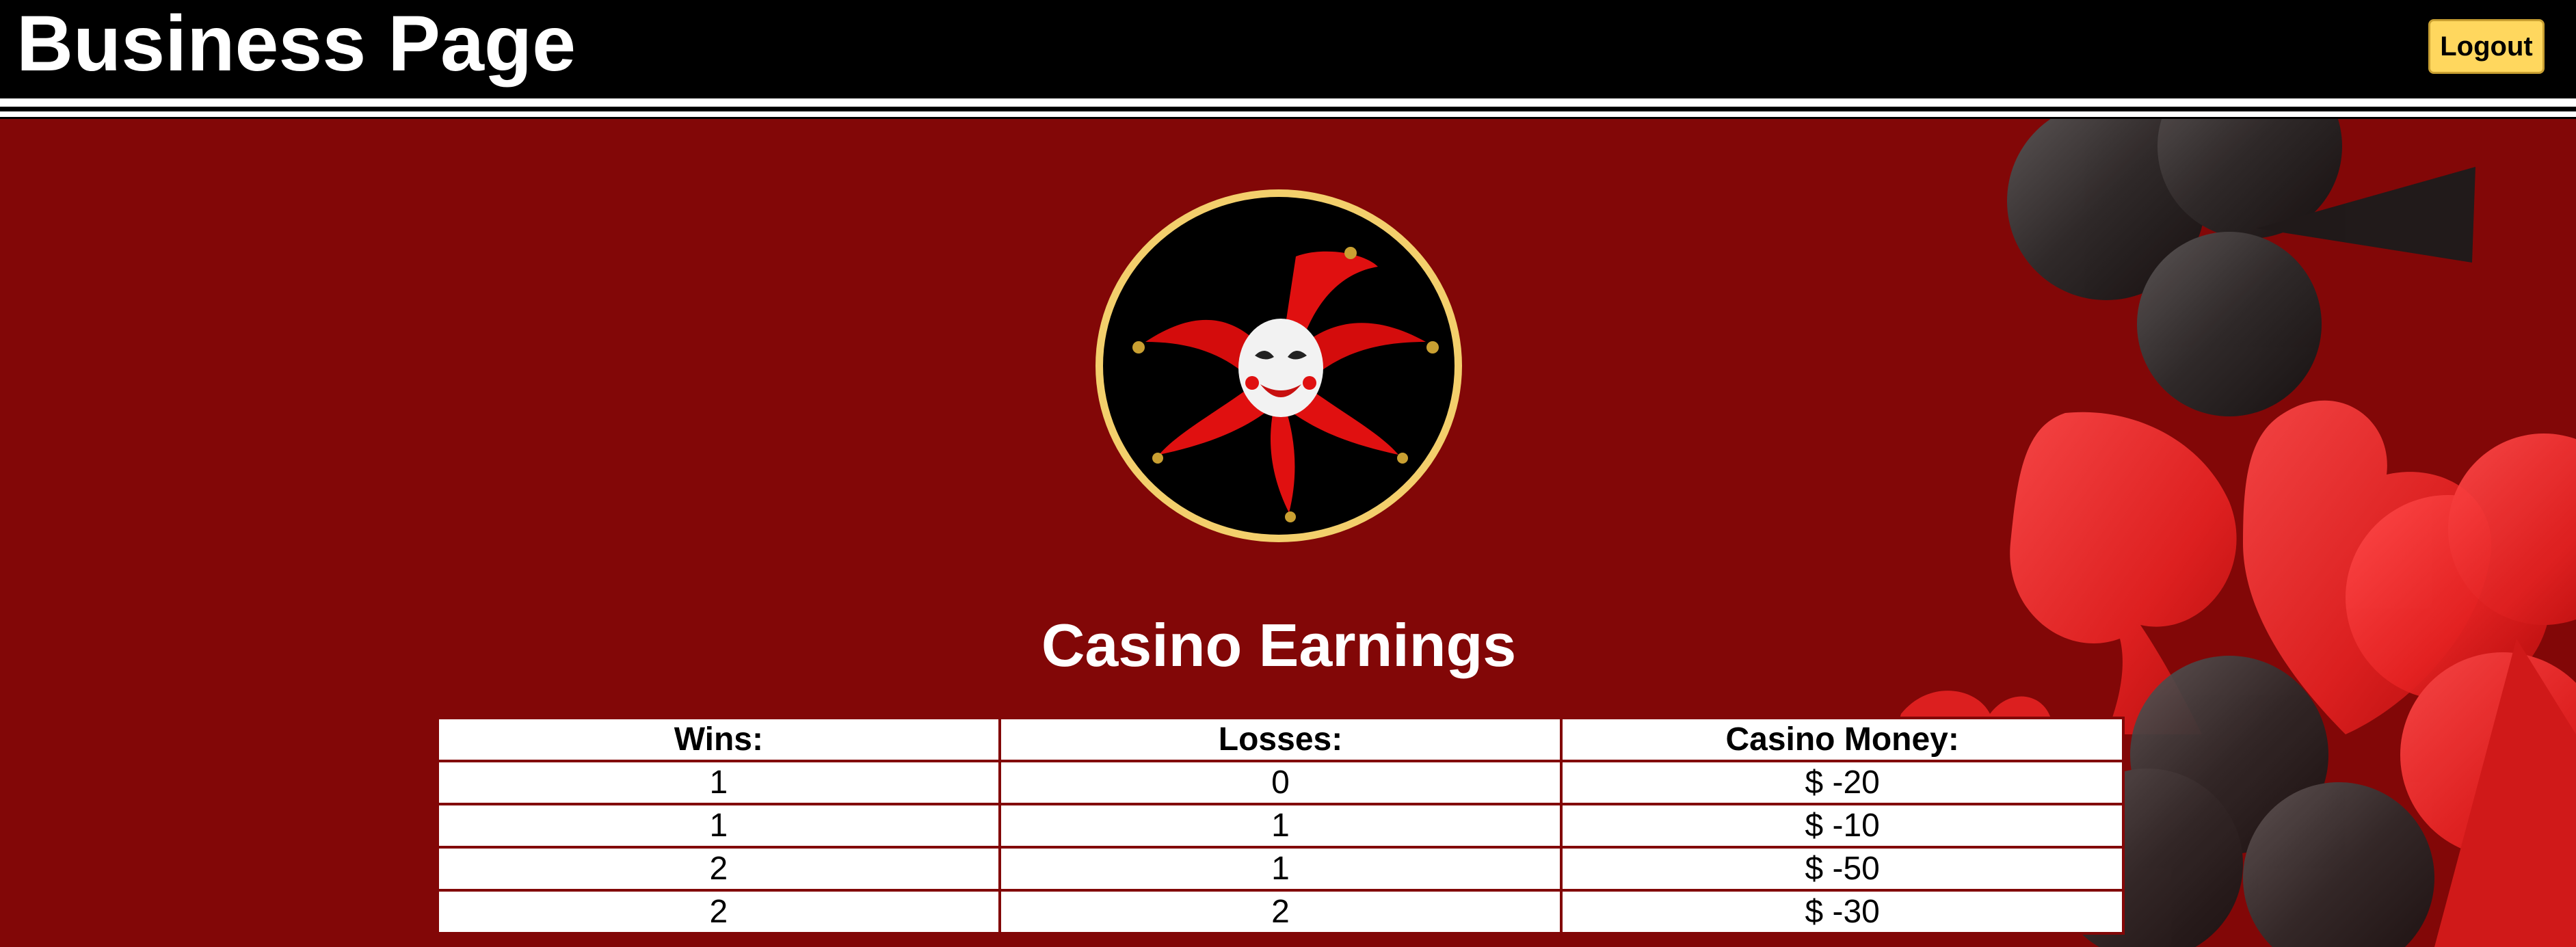  Describe the element at coordinates (1288, 102) in the screenshot. I see `header-divider-top` at that location.